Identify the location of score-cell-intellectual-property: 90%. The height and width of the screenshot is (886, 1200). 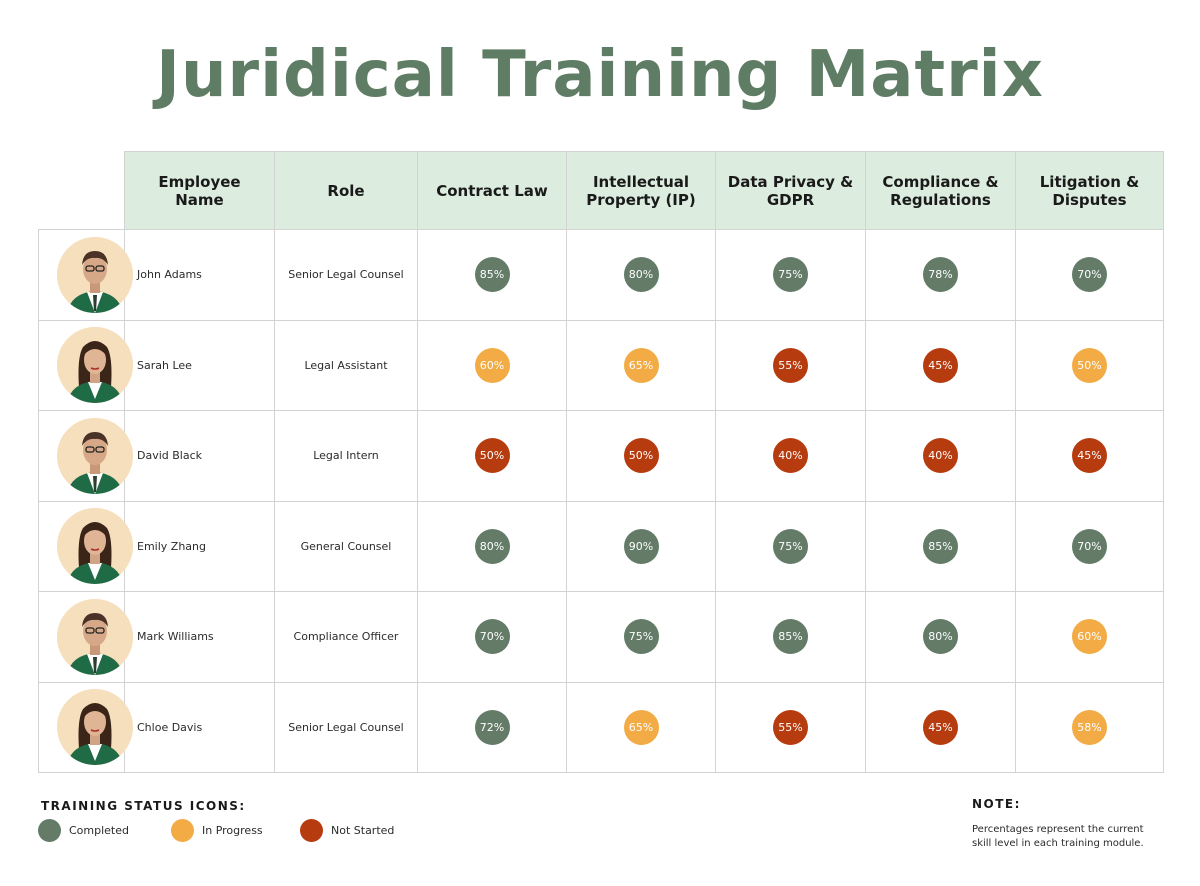
(641, 546).